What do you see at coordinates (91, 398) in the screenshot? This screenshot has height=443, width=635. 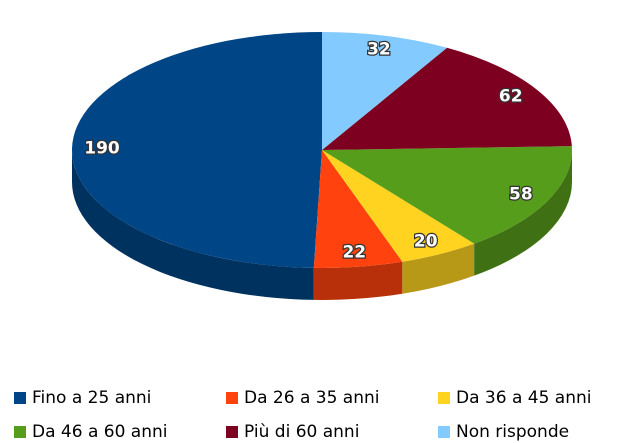 I see `legend-label: Fino a 25 anni` at bounding box center [91, 398].